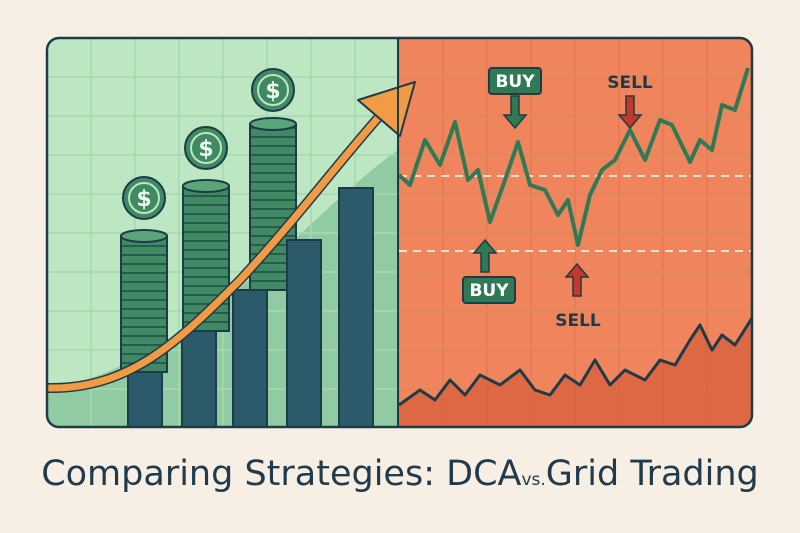  I want to click on title-connector: vs., so click(533, 480).